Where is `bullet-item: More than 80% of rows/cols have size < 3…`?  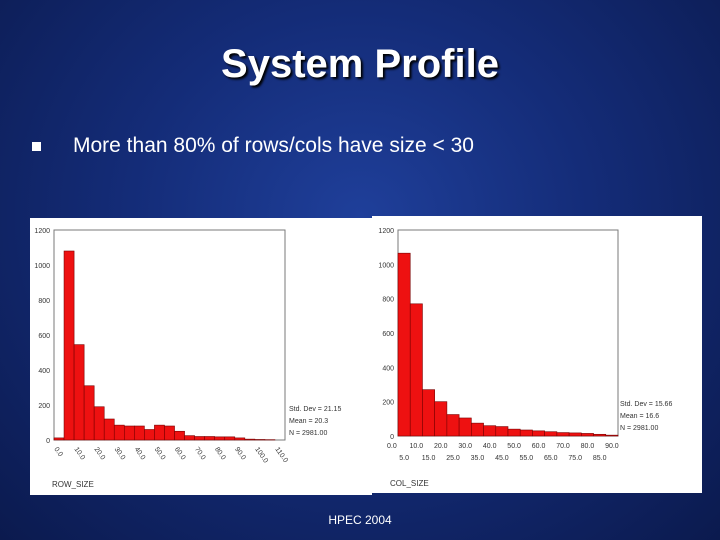 bullet-item: More than 80% of rows/cols have size < 3… is located at coordinates (253, 146).